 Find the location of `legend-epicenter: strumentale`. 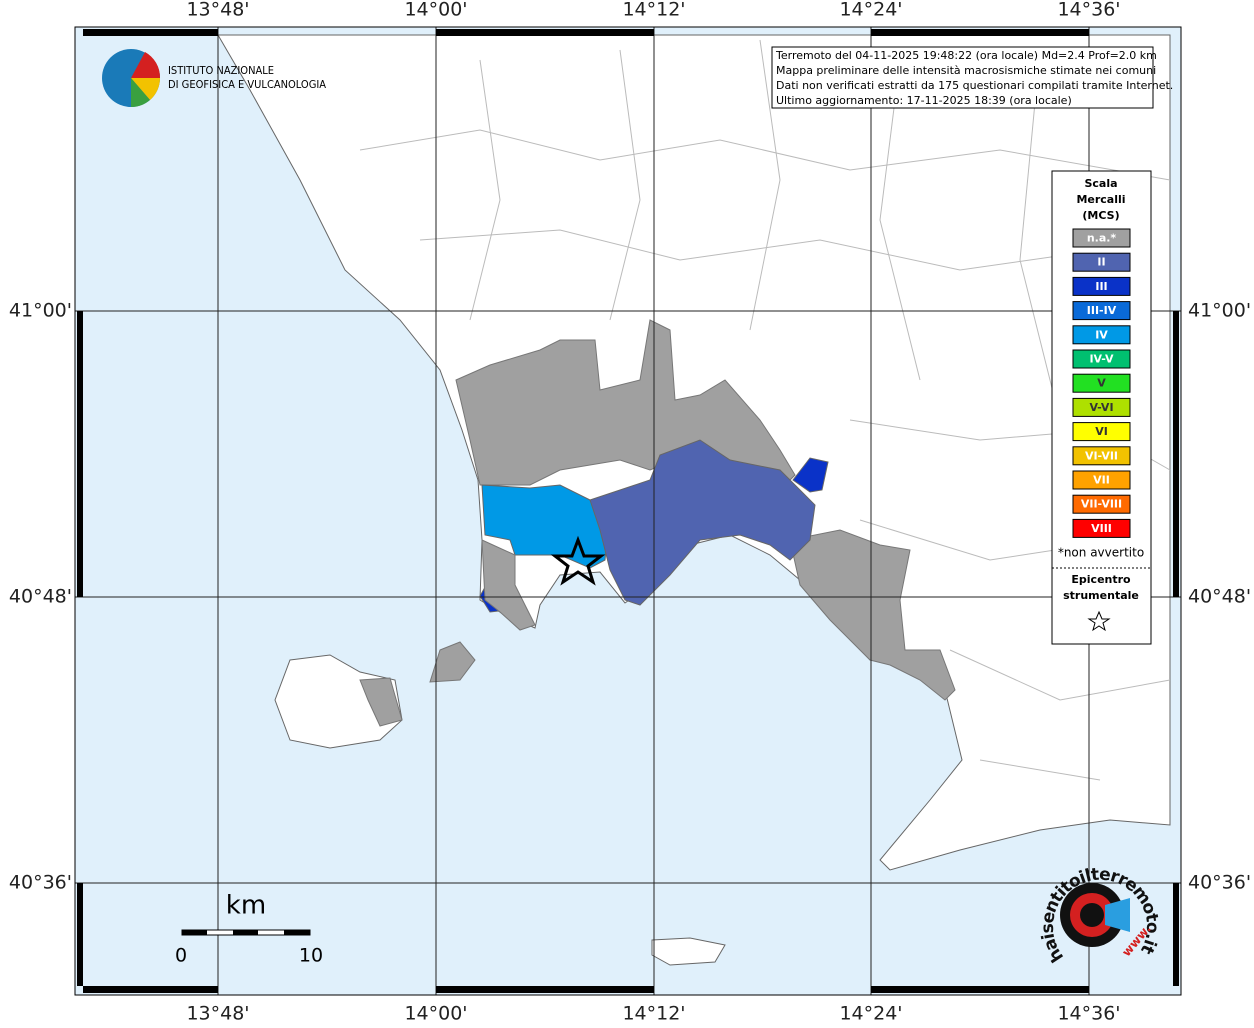

legend-epicenter: strumentale is located at coordinates (1101, 595).